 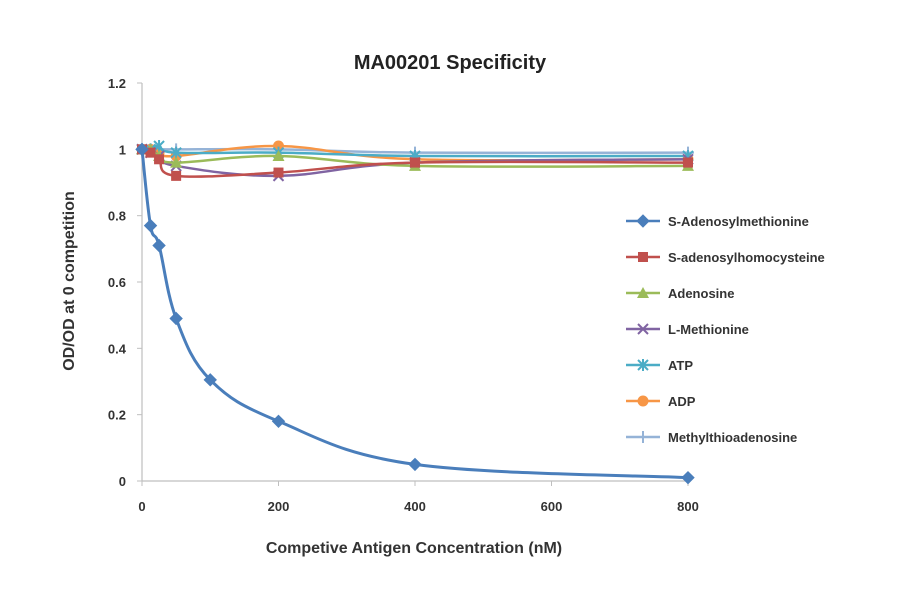 What do you see at coordinates (69, 281) in the screenshot?
I see `y-axis-label: OD/OD at 0 competition` at bounding box center [69, 281].